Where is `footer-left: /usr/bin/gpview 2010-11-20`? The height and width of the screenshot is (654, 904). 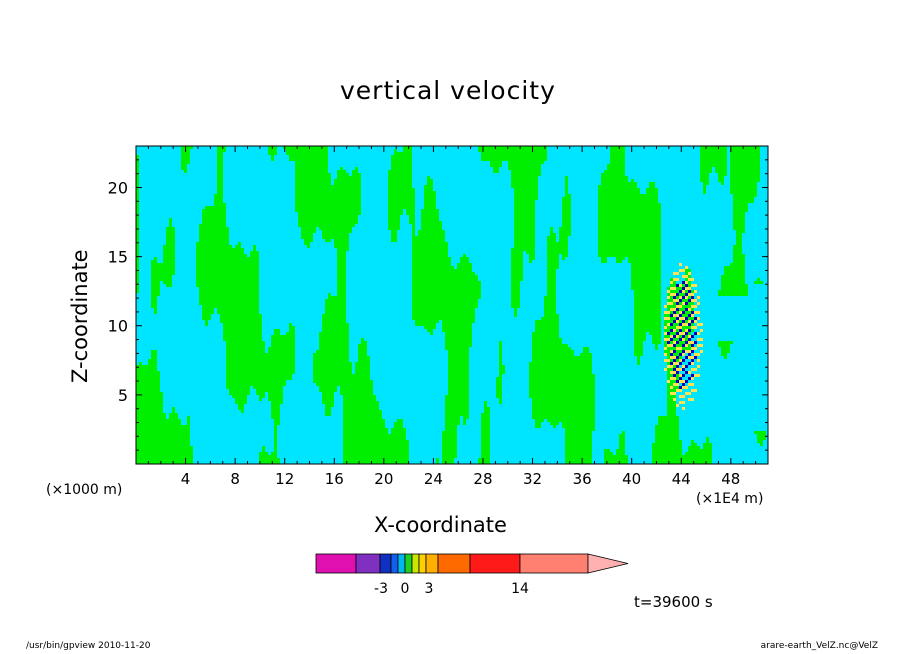
footer-left: /usr/bin/gpview 2010-11-20 is located at coordinates (88, 646).